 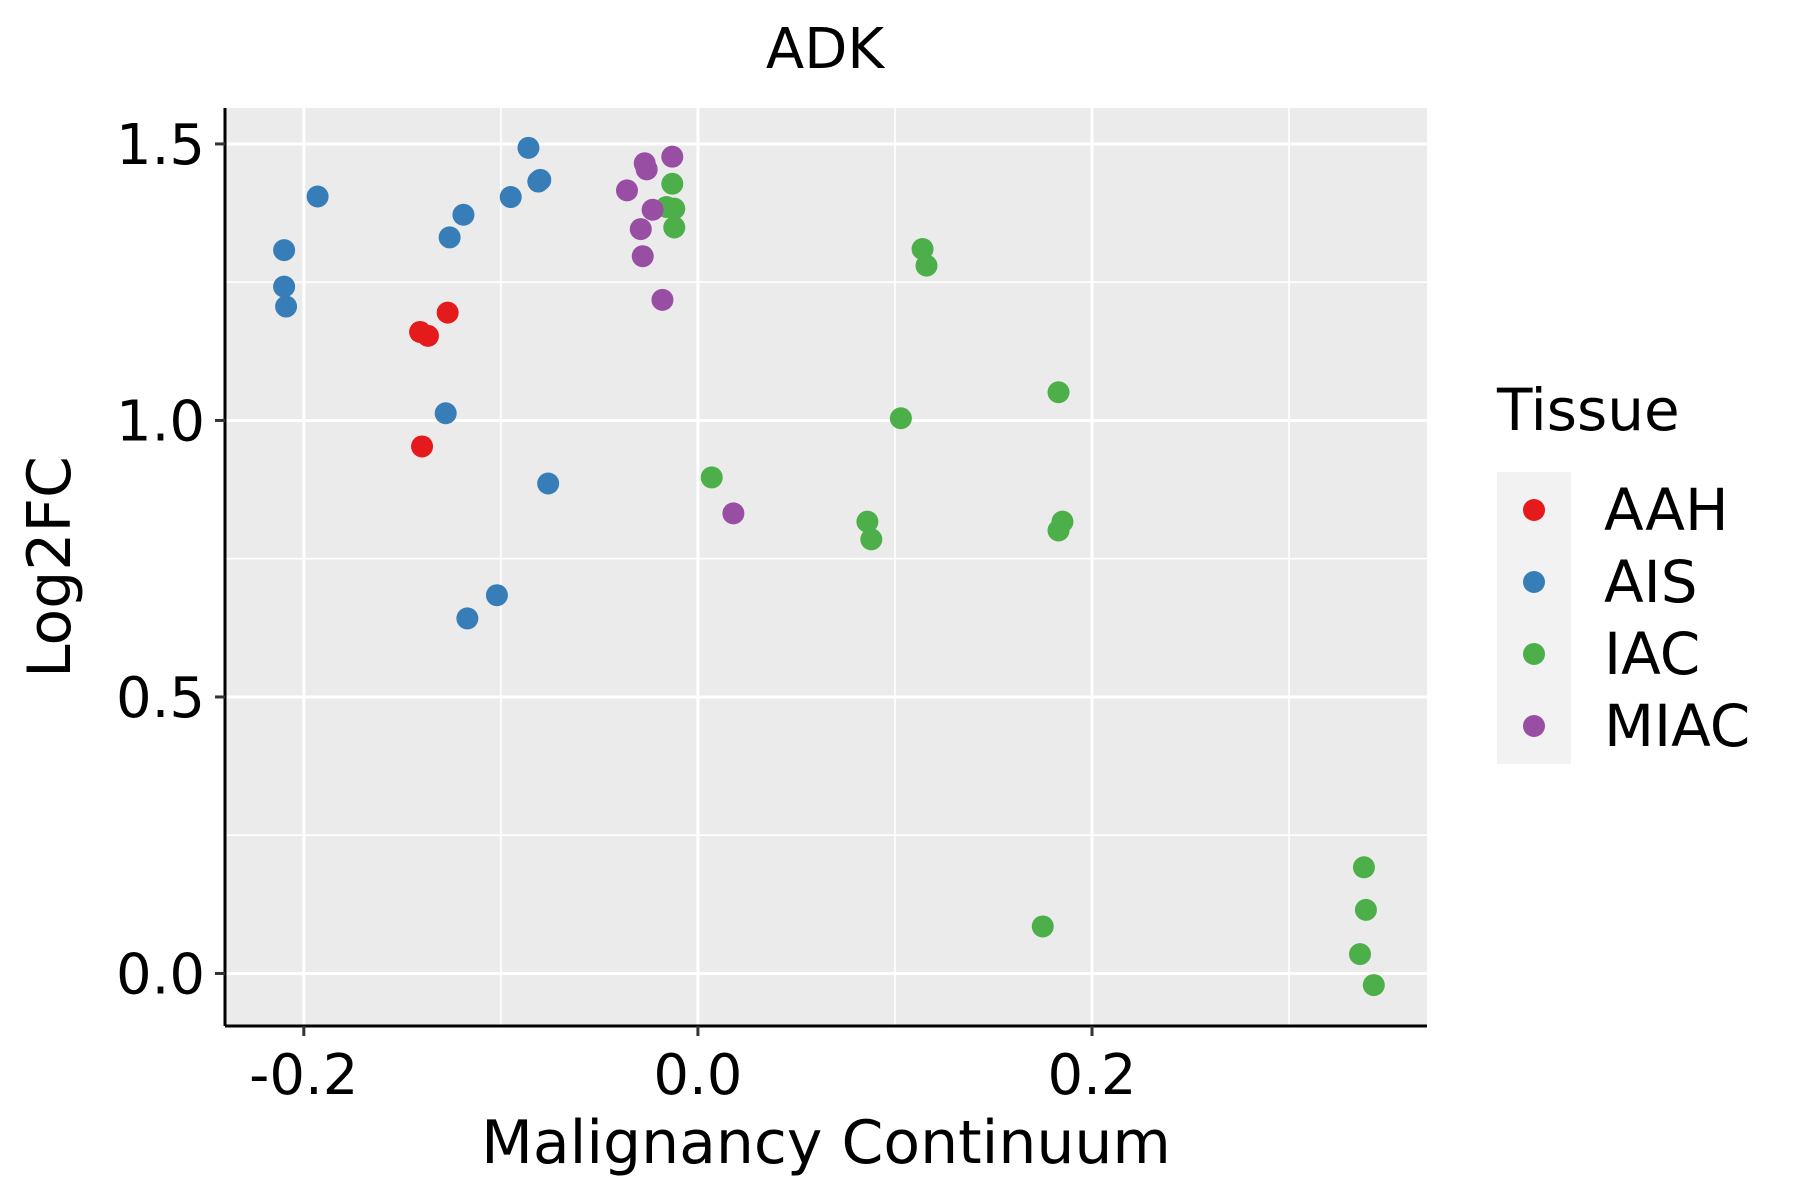 What do you see at coordinates (1534, 510) in the screenshot?
I see `legend-key-aah` at bounding box center [1534, 510].